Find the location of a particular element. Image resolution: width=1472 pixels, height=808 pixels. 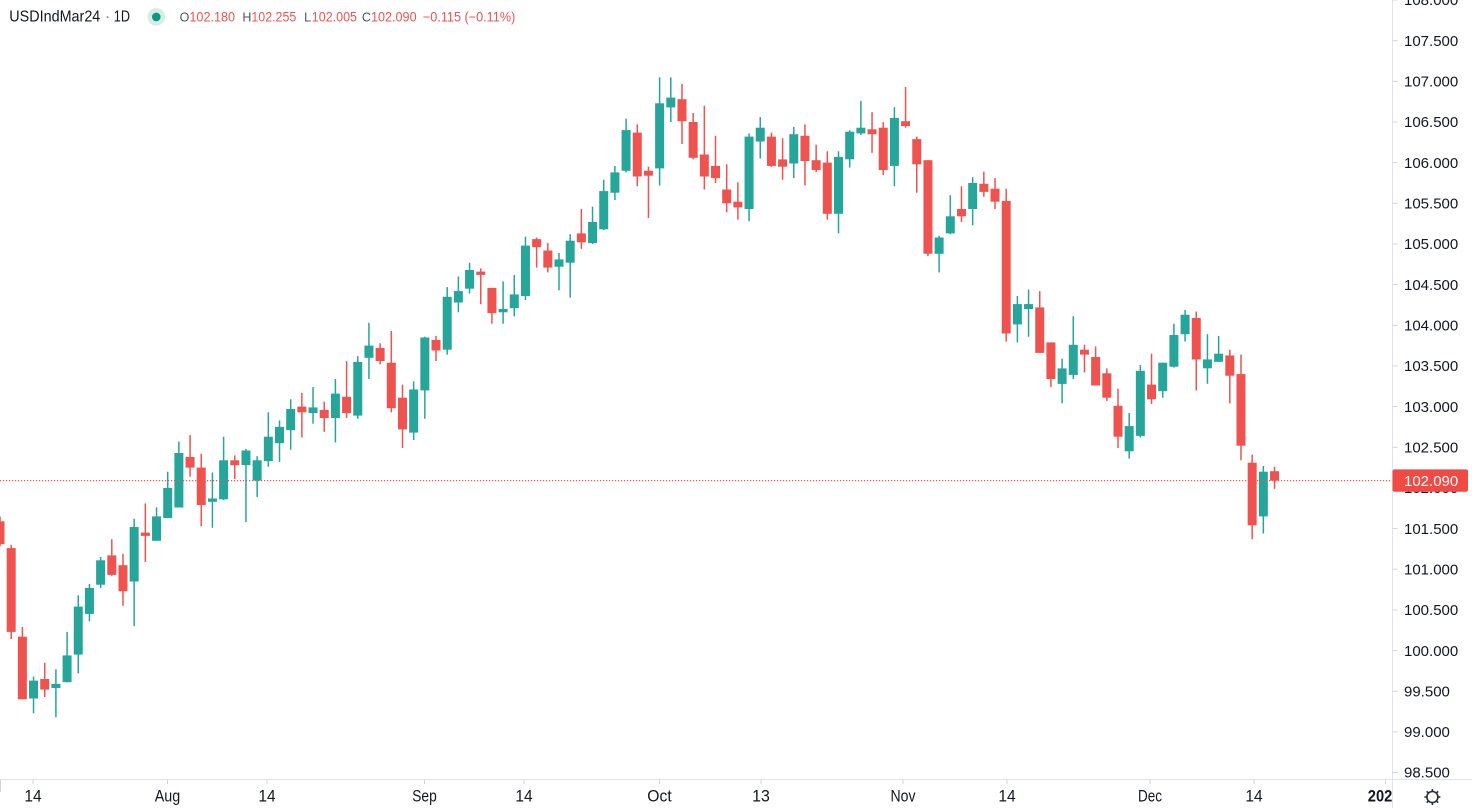

svg-text: Sep is located at coordinates (424, 796).